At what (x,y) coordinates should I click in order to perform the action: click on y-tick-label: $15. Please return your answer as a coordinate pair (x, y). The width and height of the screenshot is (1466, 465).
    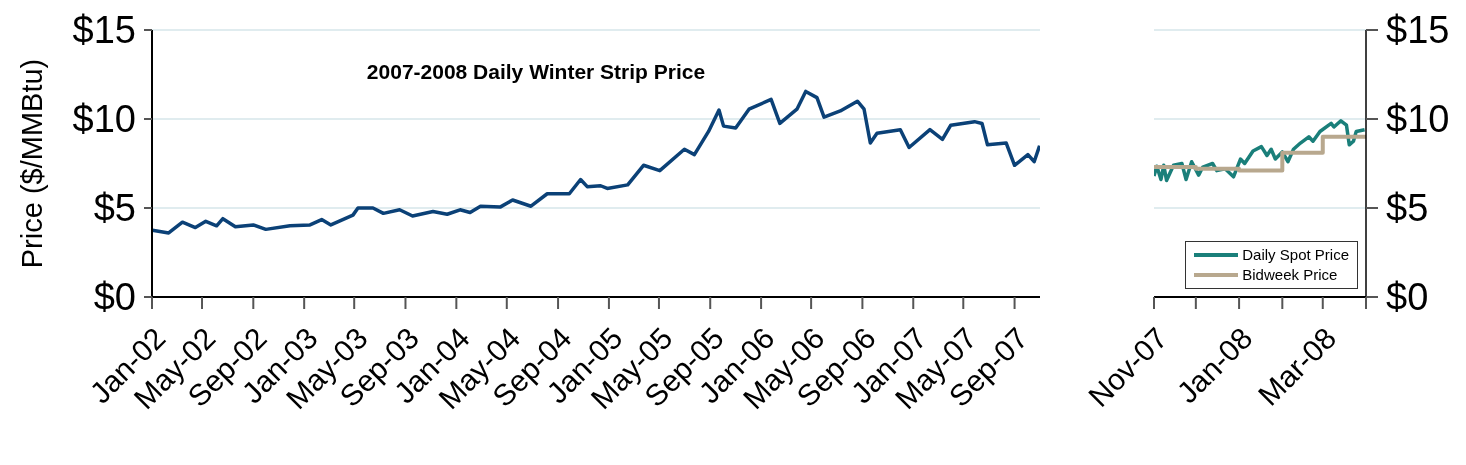
    Looking at the image, I should click on (104, 30).